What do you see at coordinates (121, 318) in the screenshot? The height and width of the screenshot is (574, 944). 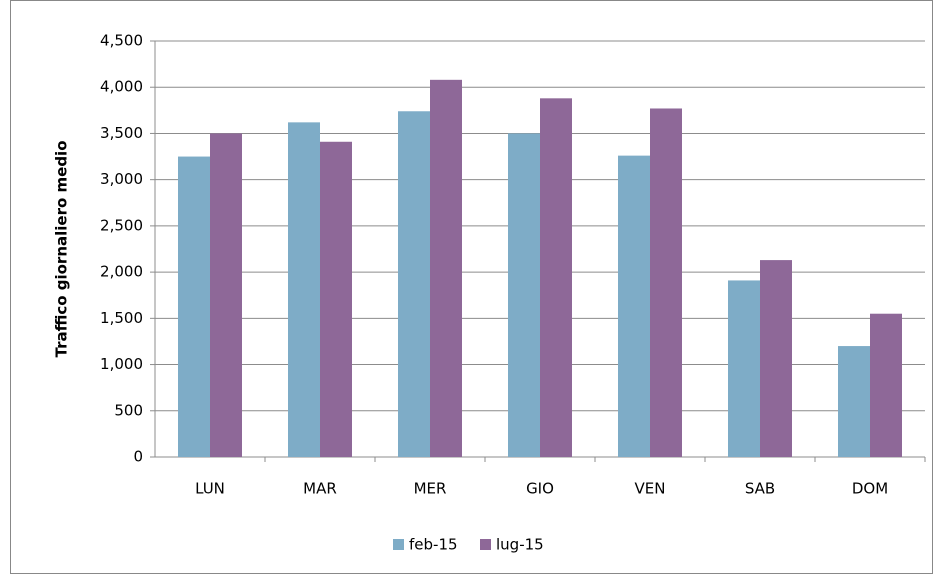 I see `y-tick-label: 1,500` at bounding box center [121, 318].